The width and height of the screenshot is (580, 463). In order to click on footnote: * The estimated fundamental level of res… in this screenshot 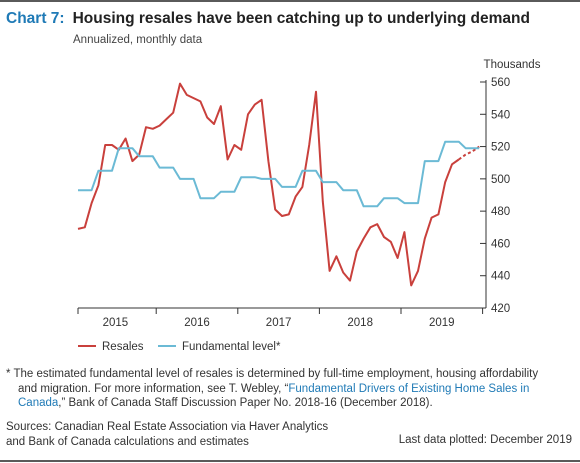, I will do `click(291, 389)`.